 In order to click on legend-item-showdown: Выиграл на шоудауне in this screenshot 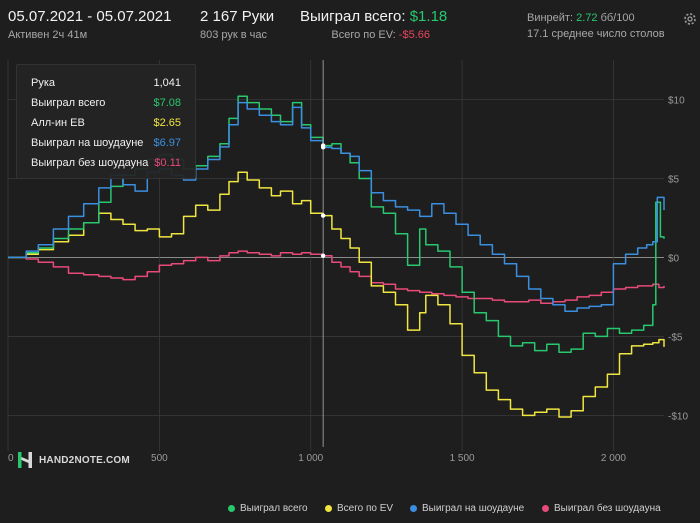, I will do `click(467, 508)`.